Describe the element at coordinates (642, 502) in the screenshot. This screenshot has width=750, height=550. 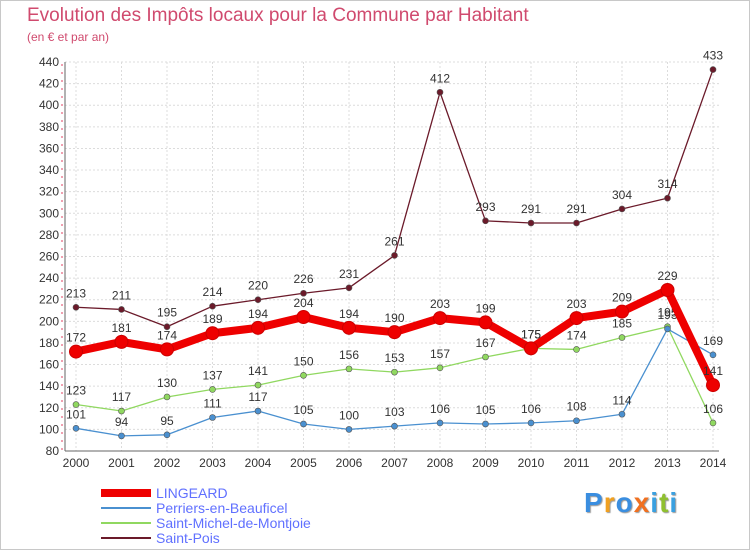
I see `logo-letter: x` at that location.